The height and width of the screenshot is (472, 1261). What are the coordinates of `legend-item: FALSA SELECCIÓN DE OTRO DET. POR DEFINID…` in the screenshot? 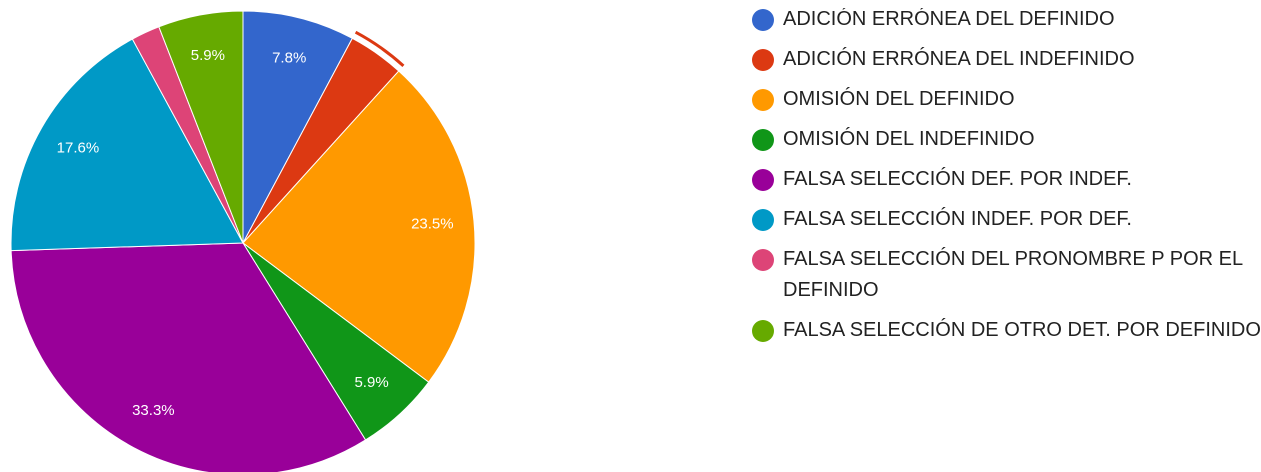 It's located at (1006, 332).